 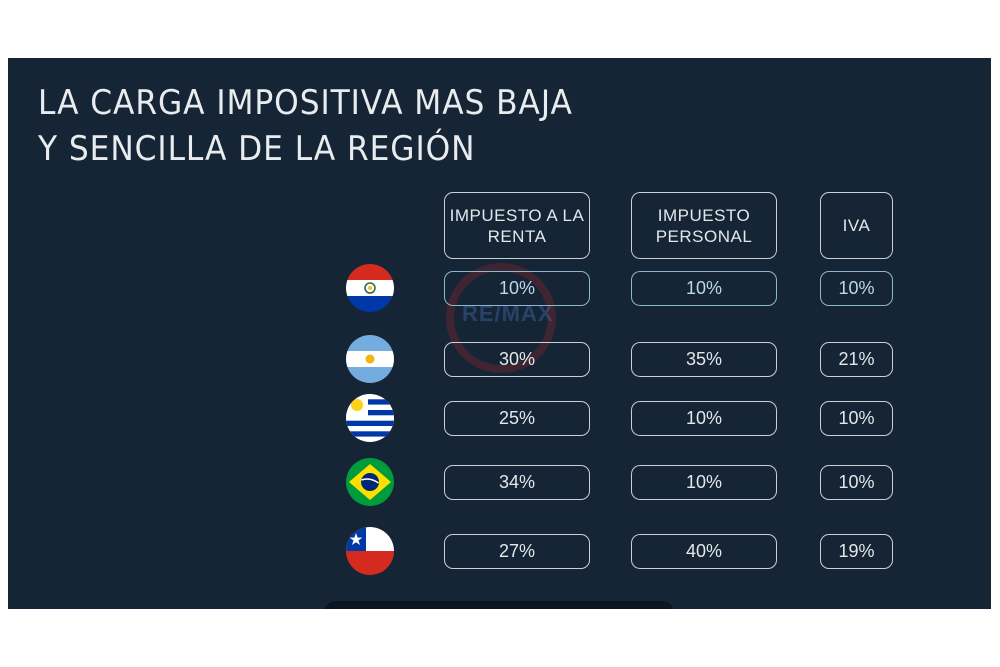 I want to click on cell-iva: 19%, so click(x=856, y=551).